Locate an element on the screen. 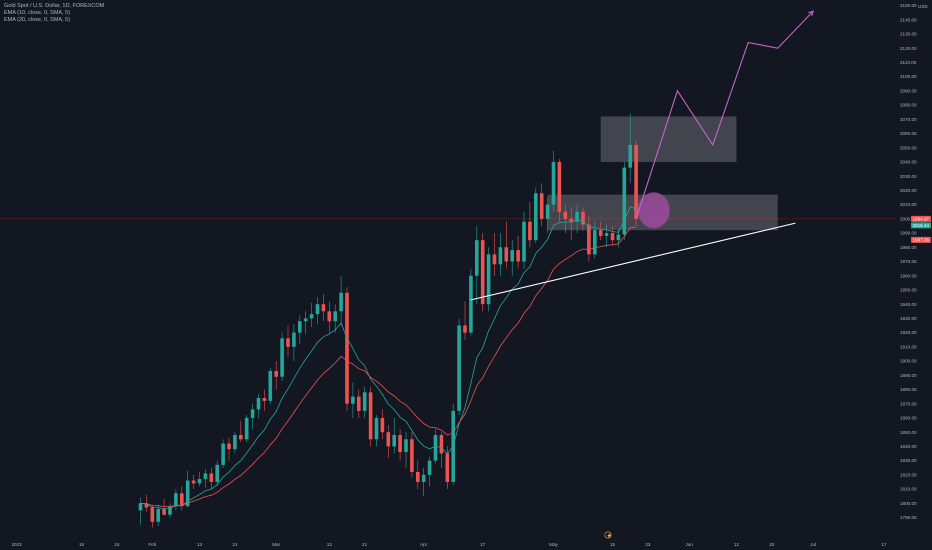 The height and width of the screenshot is (550, 932). time-tick-label: 15 is located at coordinates (613, 544).